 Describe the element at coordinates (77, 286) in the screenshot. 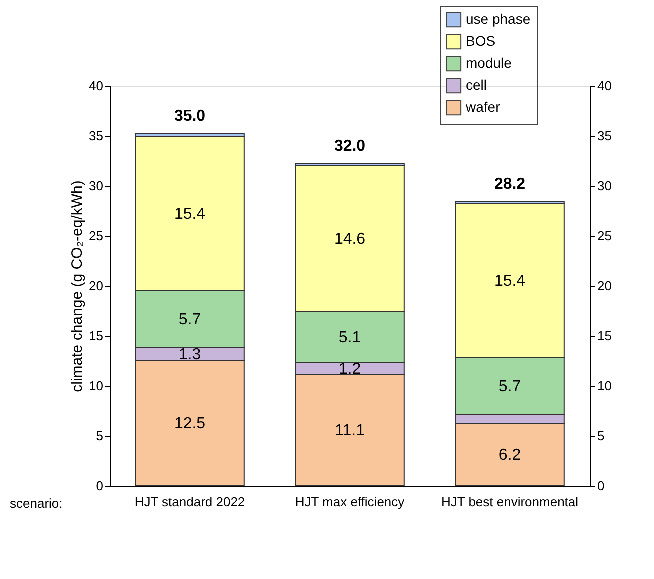

I see `y-axis-title: climate change (g CO₂-eq/kWh)` at that location.